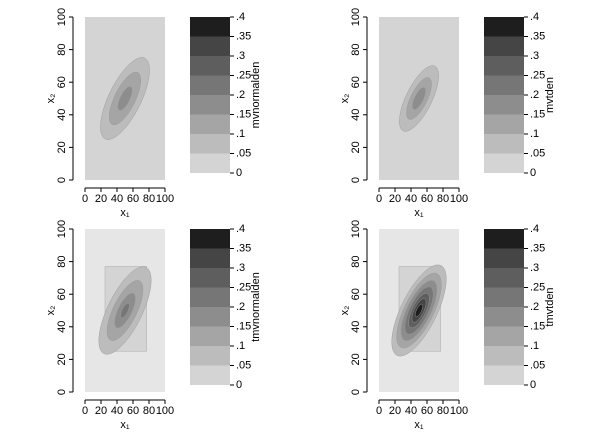  I want to click on x-tick-label: 20, so click(395, 199).